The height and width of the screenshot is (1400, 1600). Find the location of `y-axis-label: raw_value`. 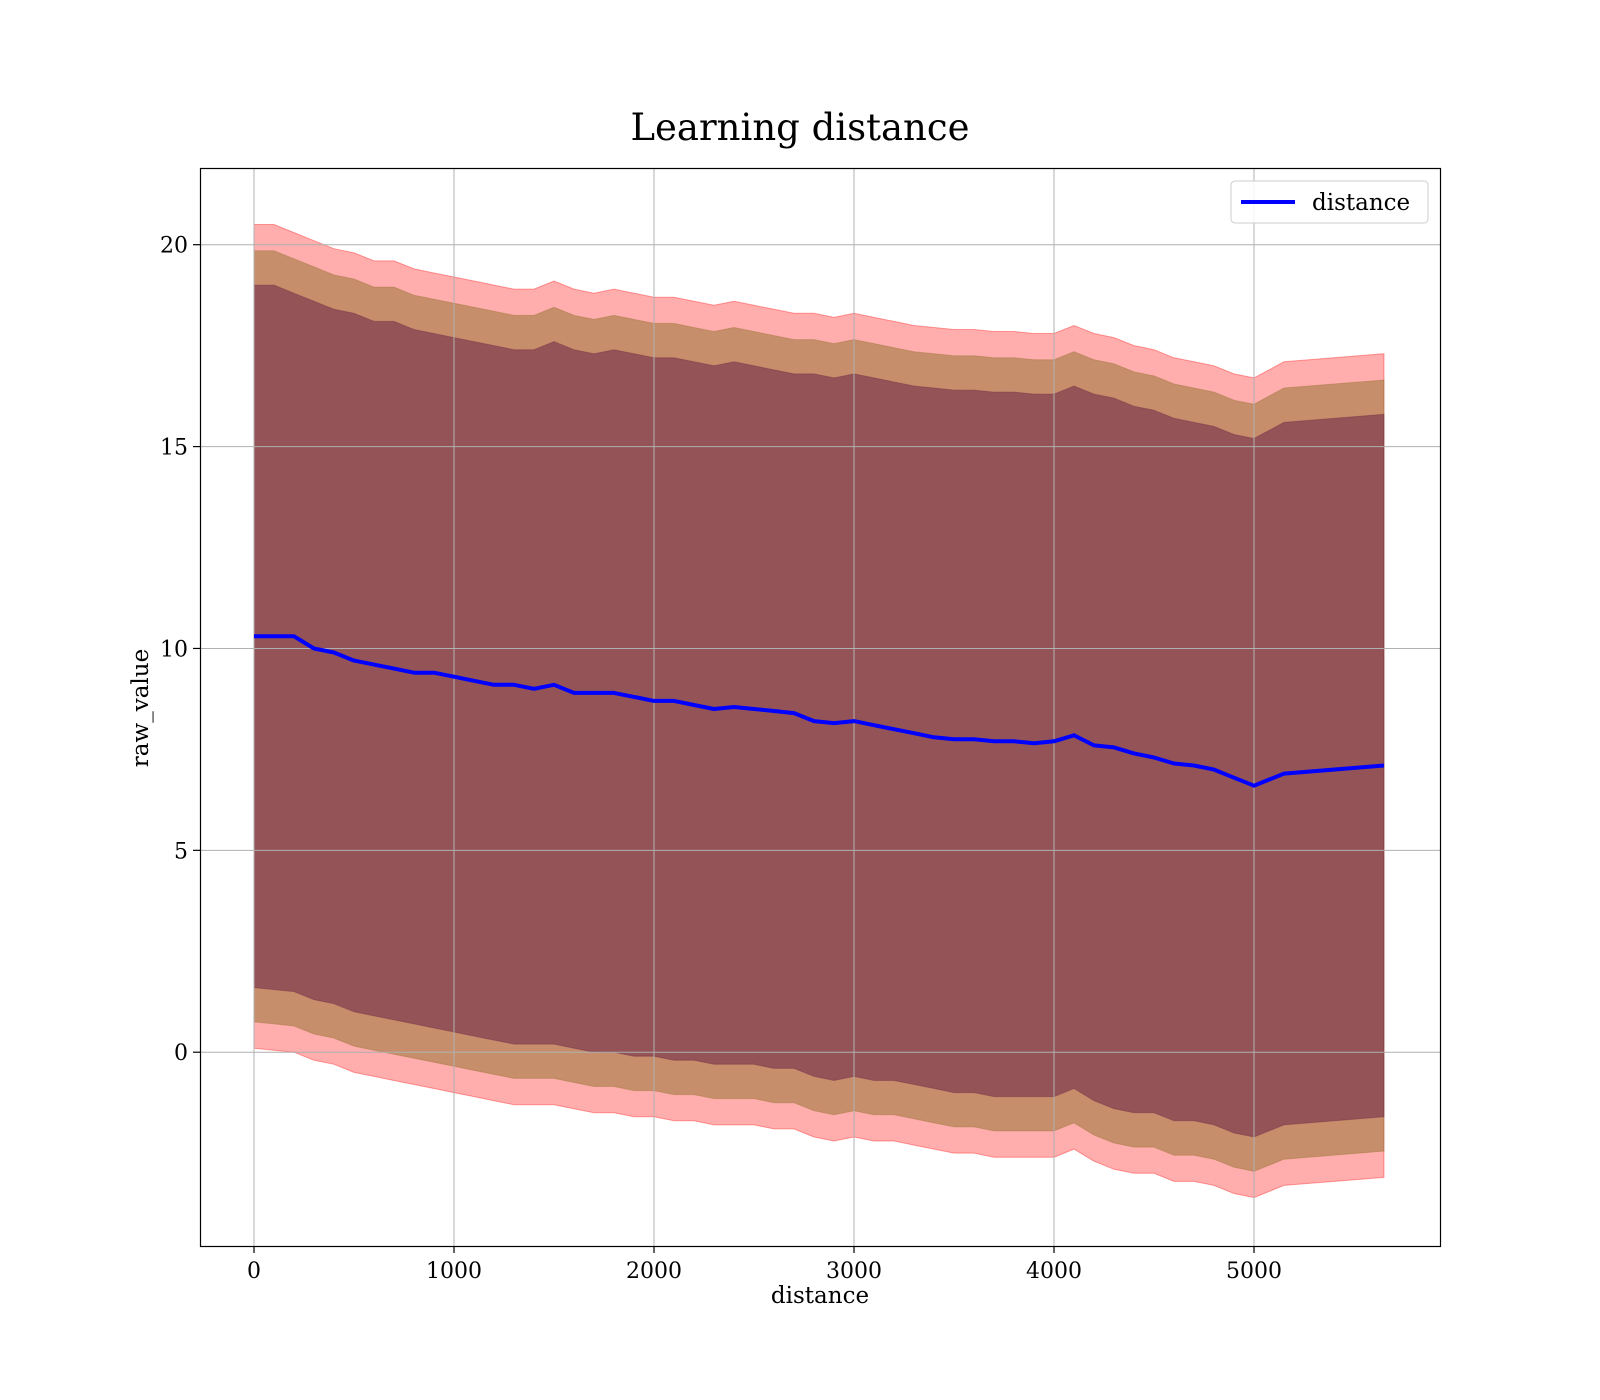

y-axis-label: raw_value is located at coordinates (141, 708).